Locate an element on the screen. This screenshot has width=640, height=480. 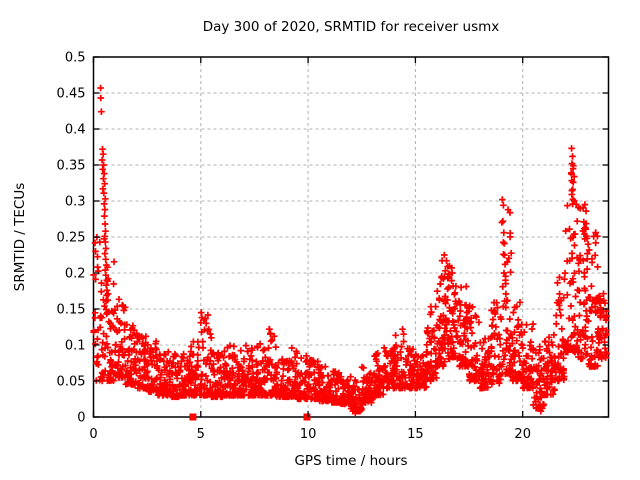
svg-text: 10 is located at coordinates (308, 434).